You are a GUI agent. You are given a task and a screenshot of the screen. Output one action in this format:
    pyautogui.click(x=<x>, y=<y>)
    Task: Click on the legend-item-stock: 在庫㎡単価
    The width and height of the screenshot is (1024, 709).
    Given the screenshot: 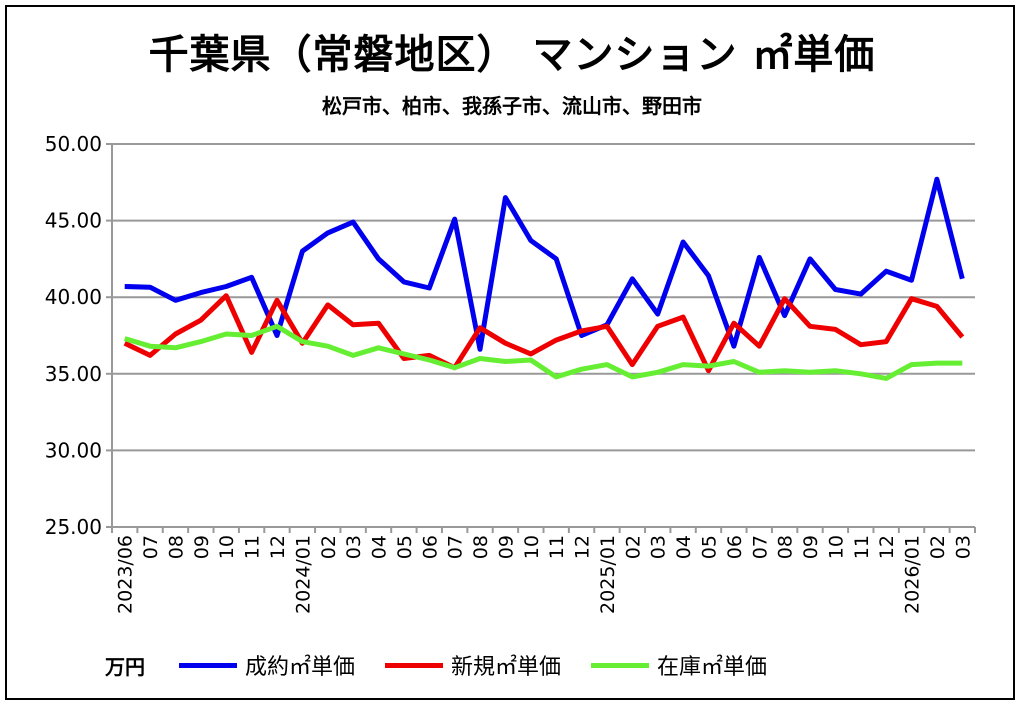 What is the action you would take?
    pyautogui.click(x=679, y=665)
    